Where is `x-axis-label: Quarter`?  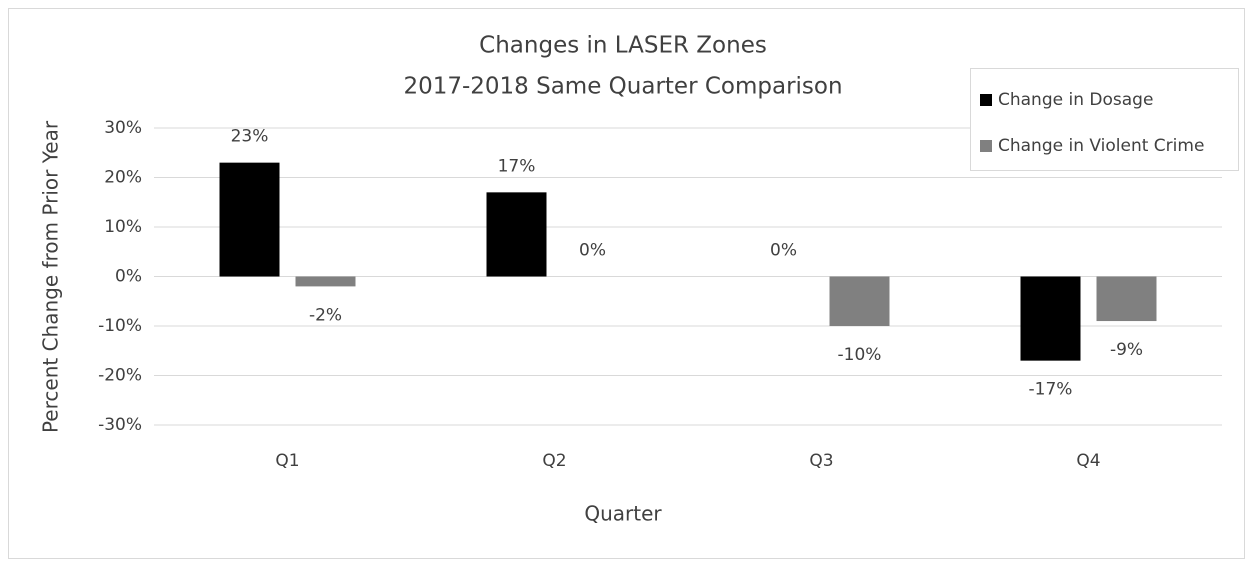
x-axis-label: Quarter is located at coordinates (623, 514).